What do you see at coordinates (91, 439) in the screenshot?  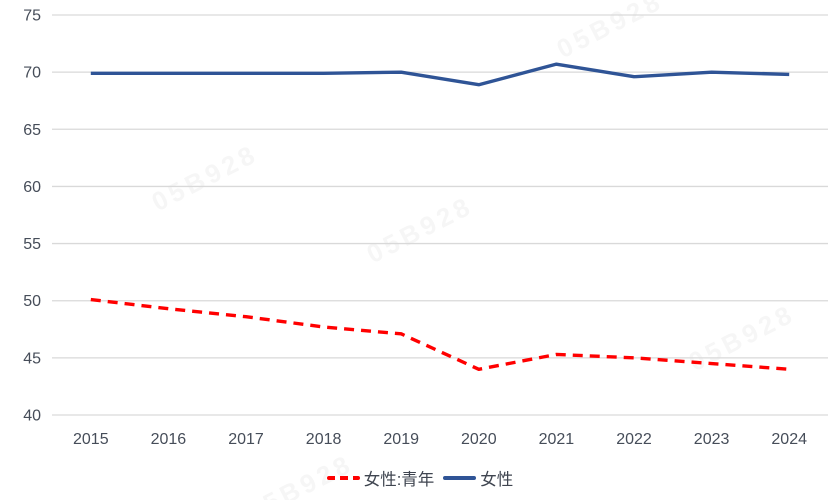 I see `x-tick-label: 2015` at bounding box center [91, 439].